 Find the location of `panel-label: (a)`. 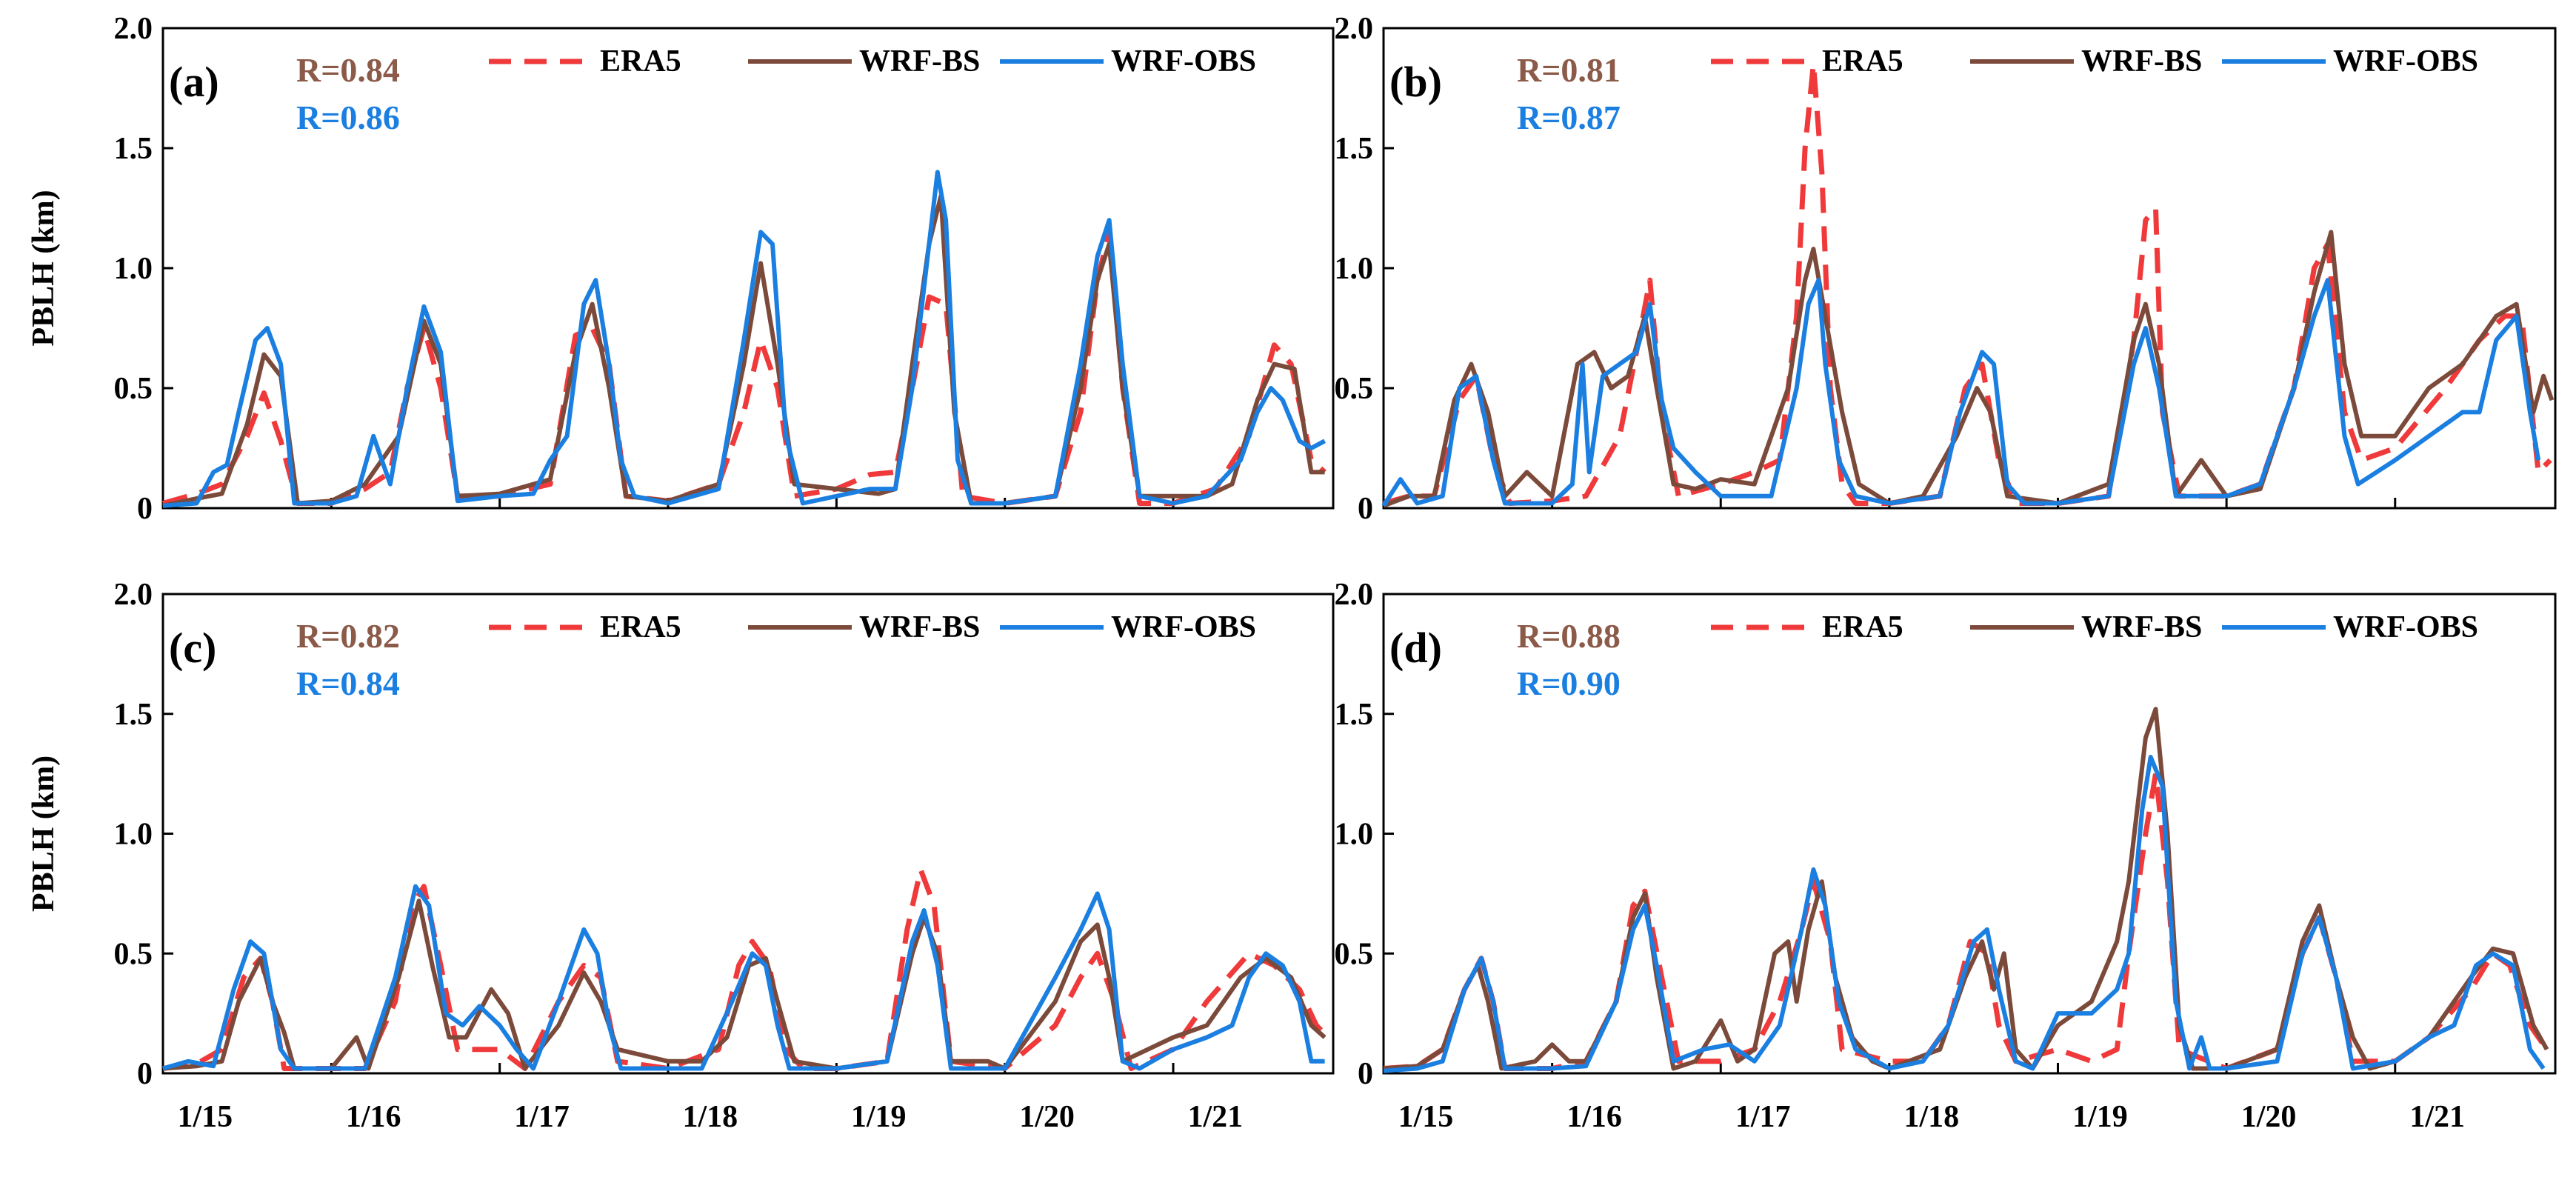

panel-label: (a) is located at coordinates (194, 82).